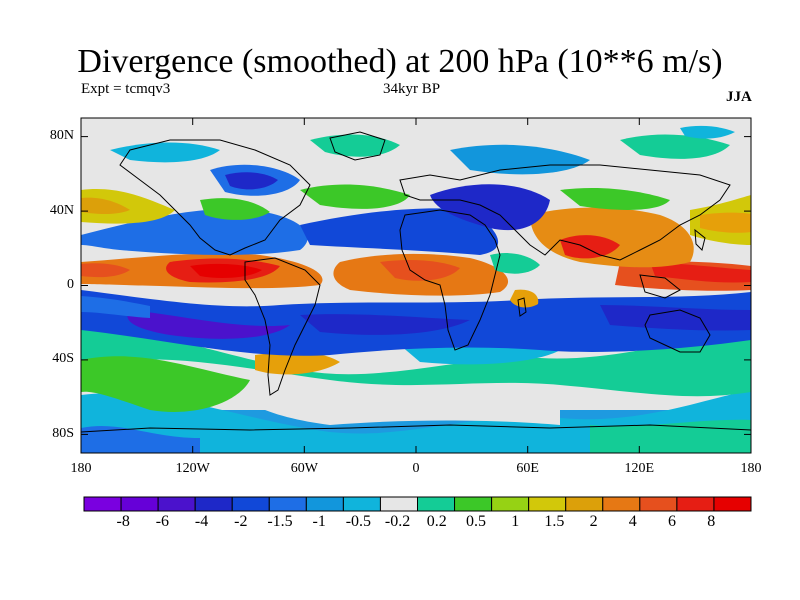  What do you see at coordinates (527, 468) in the screenshot?
I see `lon-label-60e: 60E` at bounding box center [527, 468].